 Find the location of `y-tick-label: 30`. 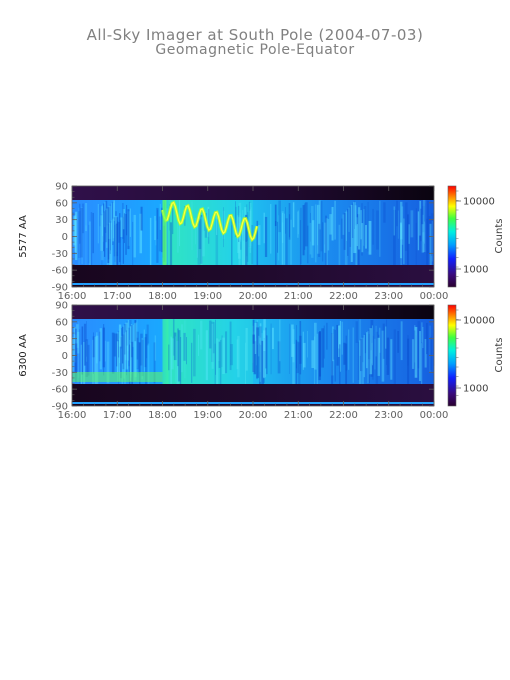

y-tick-label: 30 is located at coordinates (61, 339).